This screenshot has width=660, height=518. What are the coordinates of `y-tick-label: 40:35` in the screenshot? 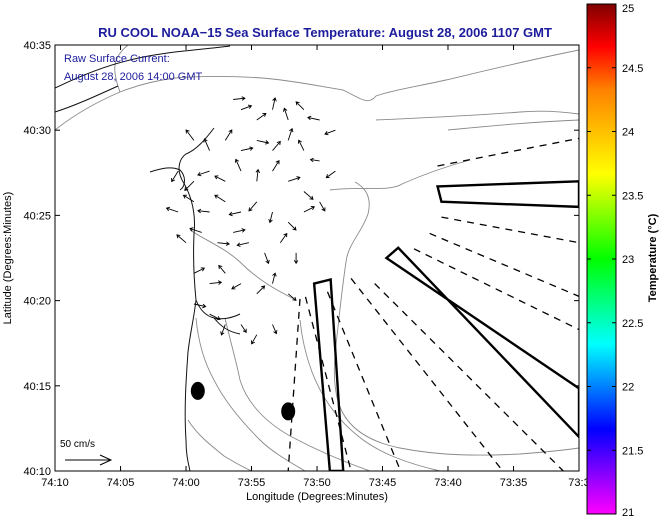 It's located at (37, 46).